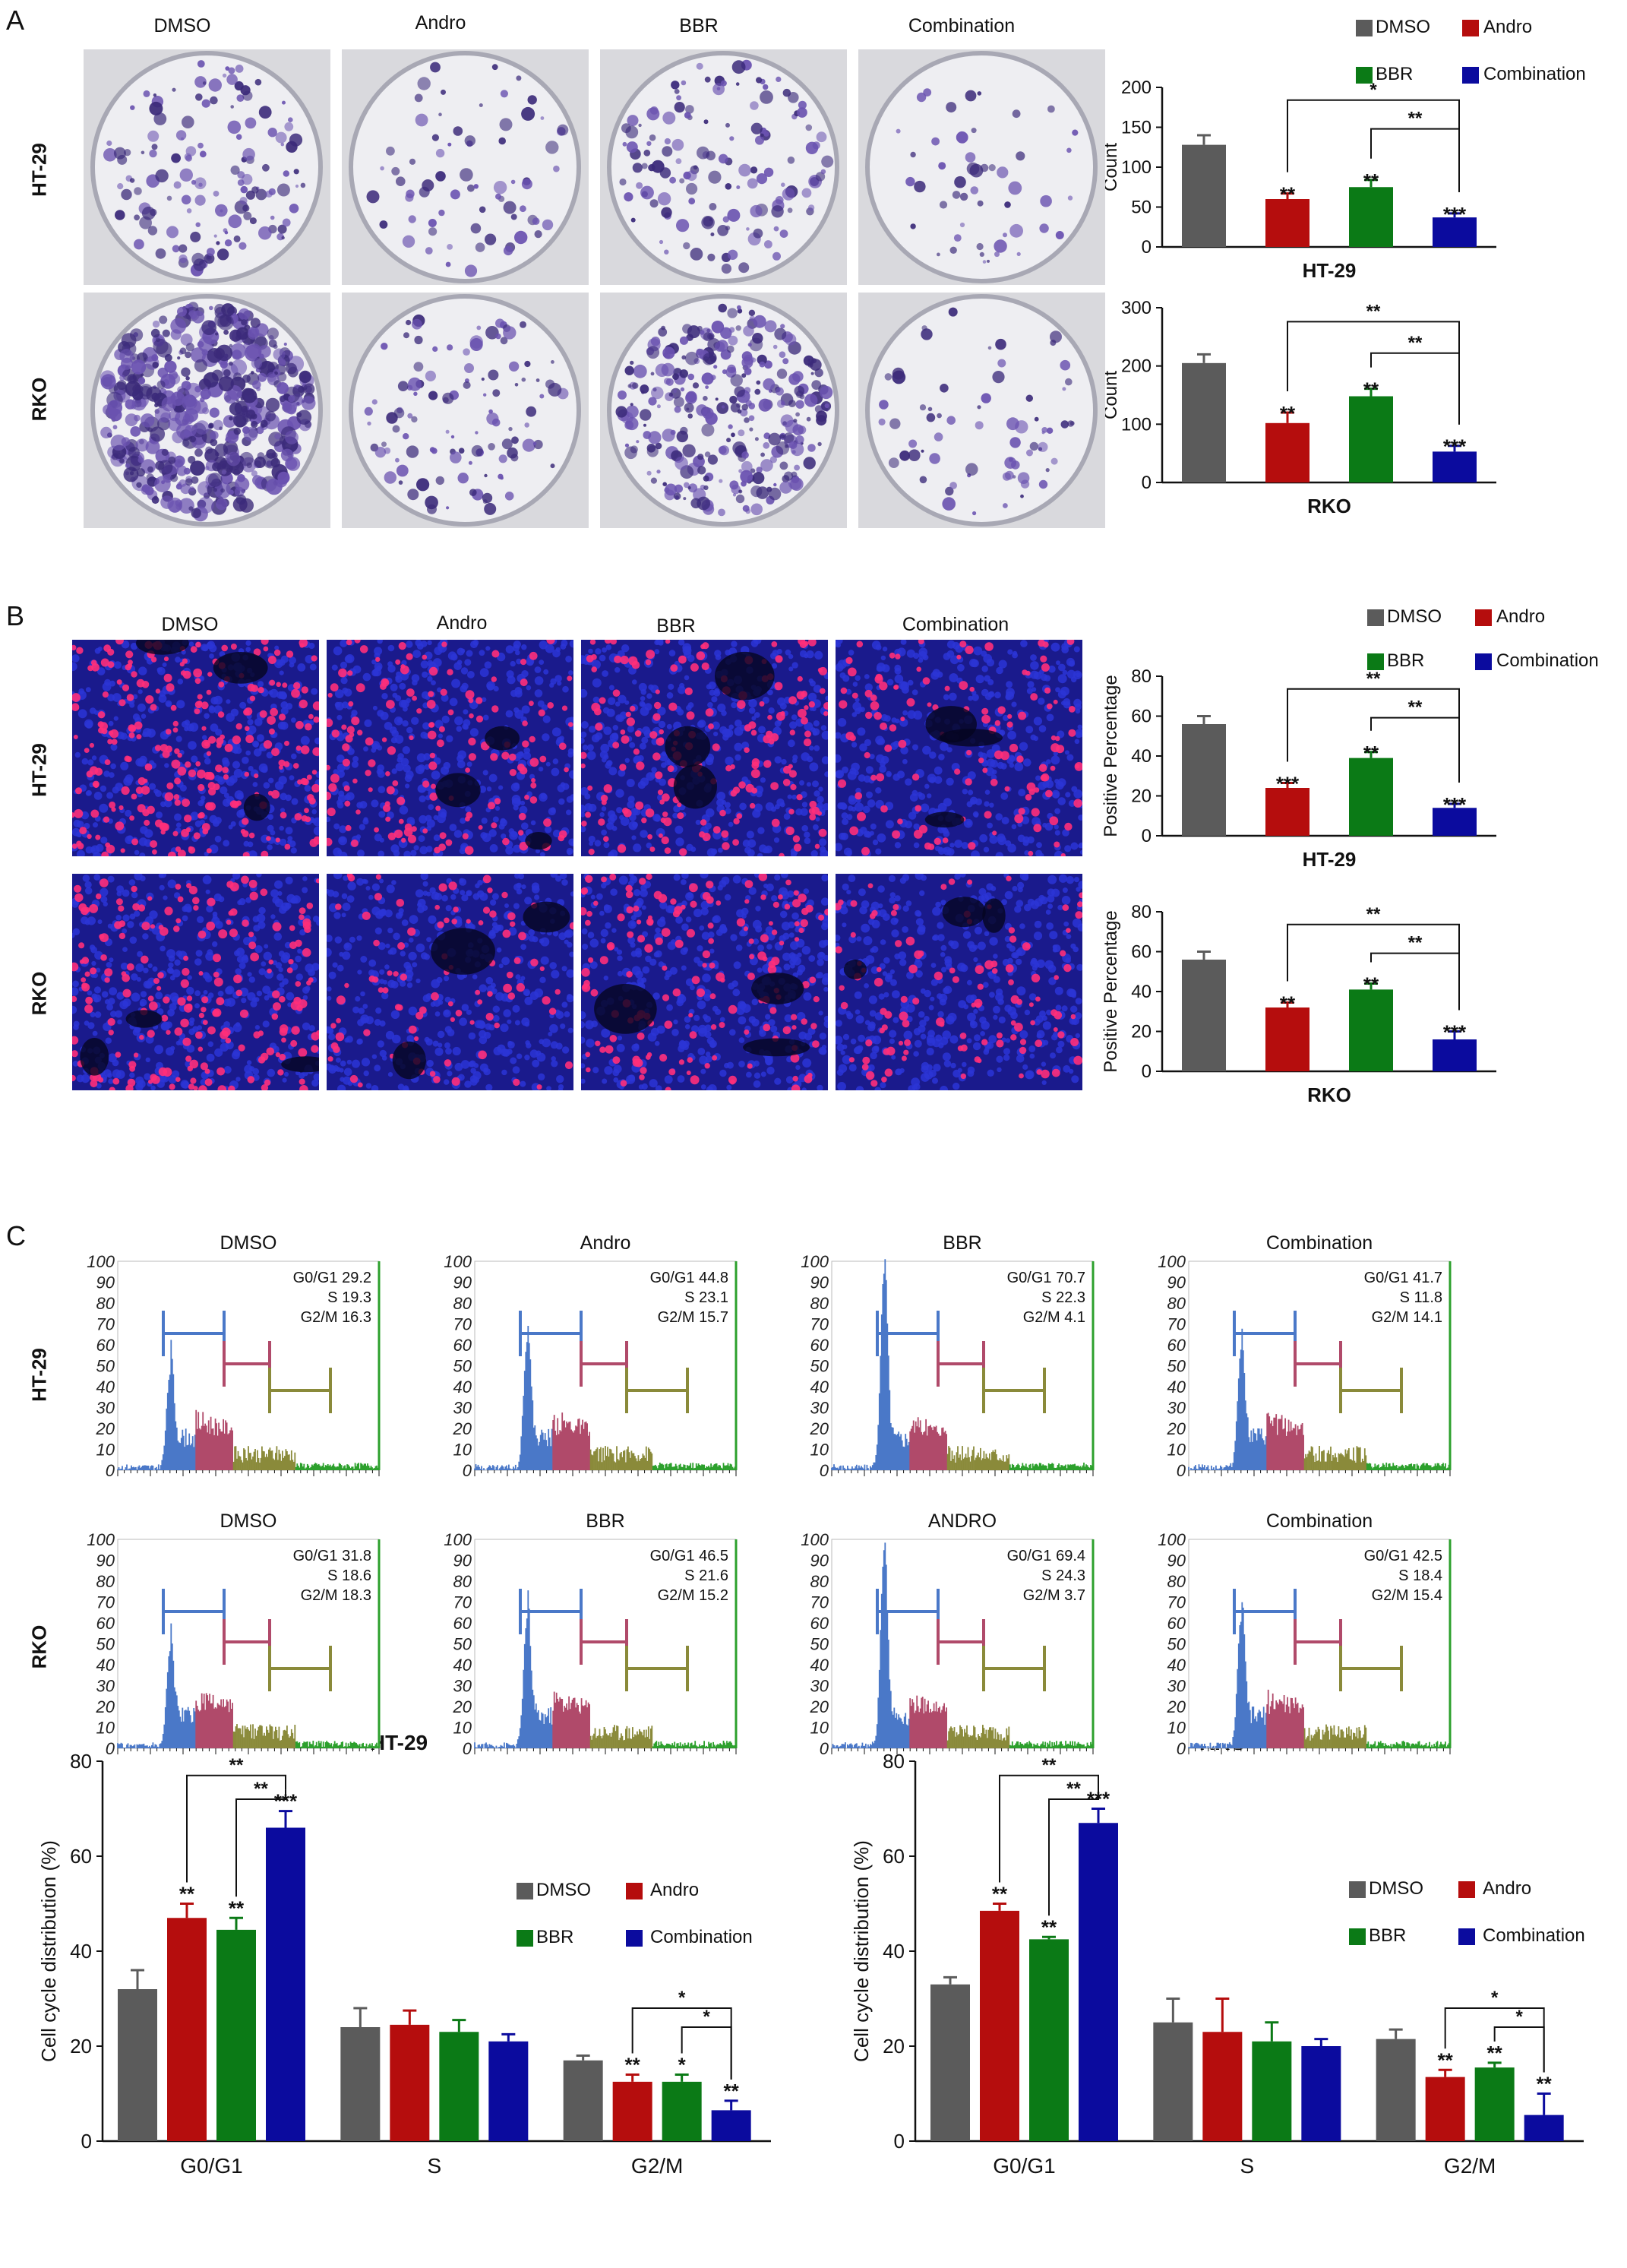 This screenshot has height=2268, width=1627. What do you see at coordinates (207, 167) in the screenshot?
I see `colony-plate` at bounding box center [207, 167].